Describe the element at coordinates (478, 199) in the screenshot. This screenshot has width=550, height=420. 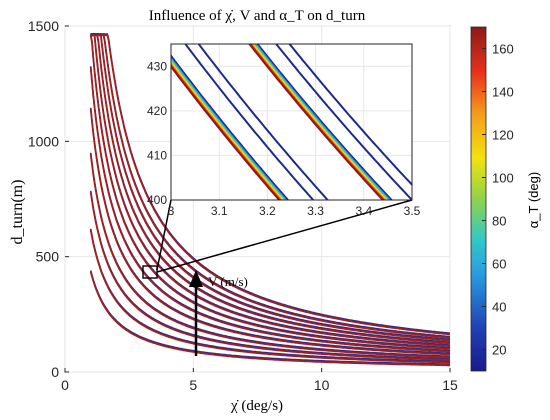
I see `colorbar` at that location.